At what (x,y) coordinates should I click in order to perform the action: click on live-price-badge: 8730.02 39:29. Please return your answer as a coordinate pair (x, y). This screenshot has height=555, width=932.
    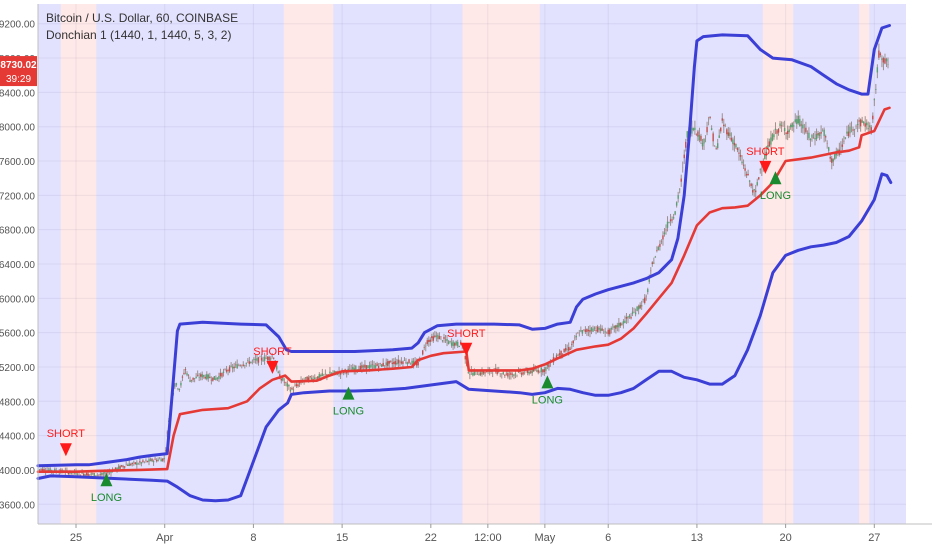
    Looking at the image, I should click on (18, 71).